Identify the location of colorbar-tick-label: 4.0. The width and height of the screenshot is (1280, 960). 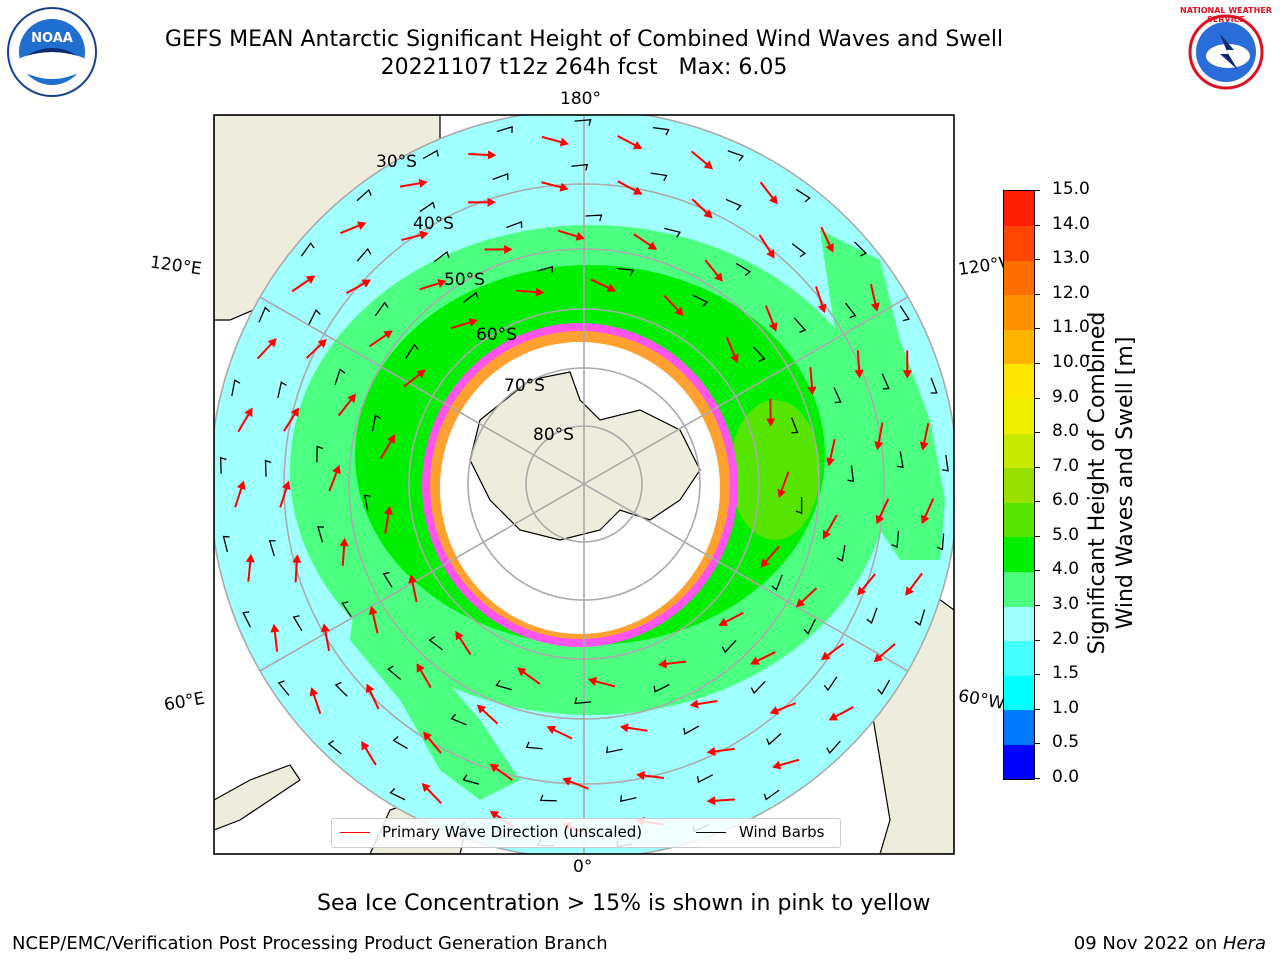
(1066, 569).